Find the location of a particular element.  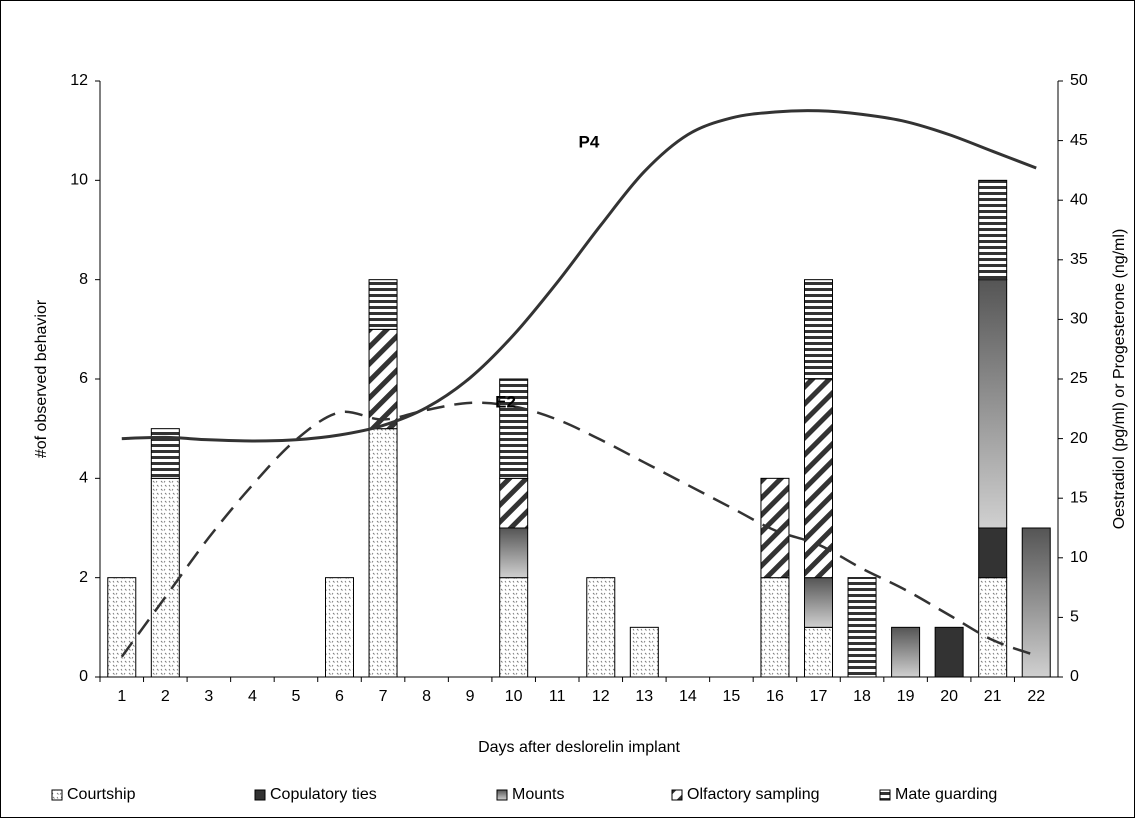

y-tick-label: 4 is located at coordinates (83, 478).